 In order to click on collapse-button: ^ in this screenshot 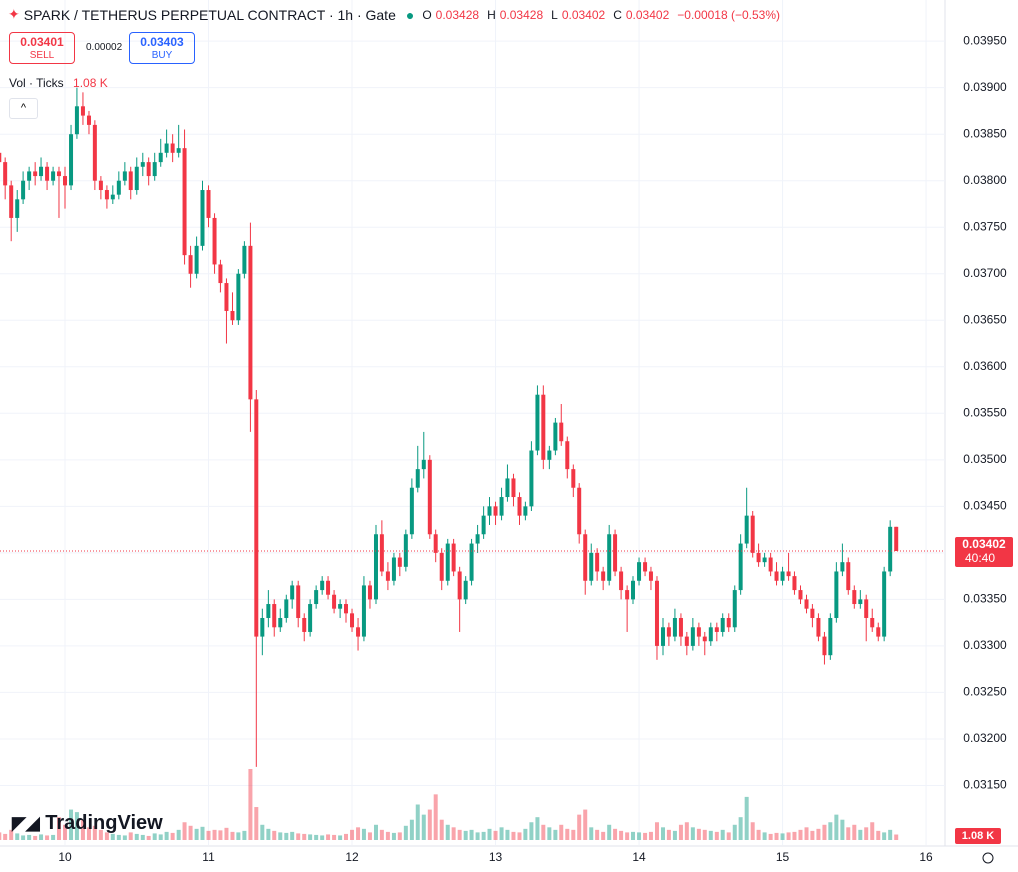, I will do `click(23, 108)`.